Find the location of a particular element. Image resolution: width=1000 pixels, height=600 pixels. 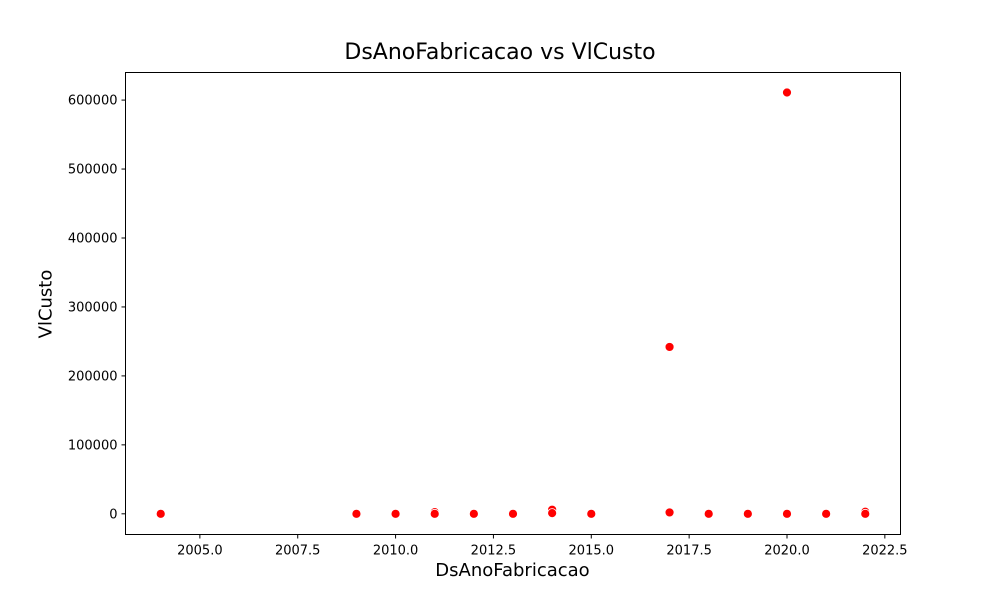

y-tick-label: 100000 is located at coordinates (93, 445).